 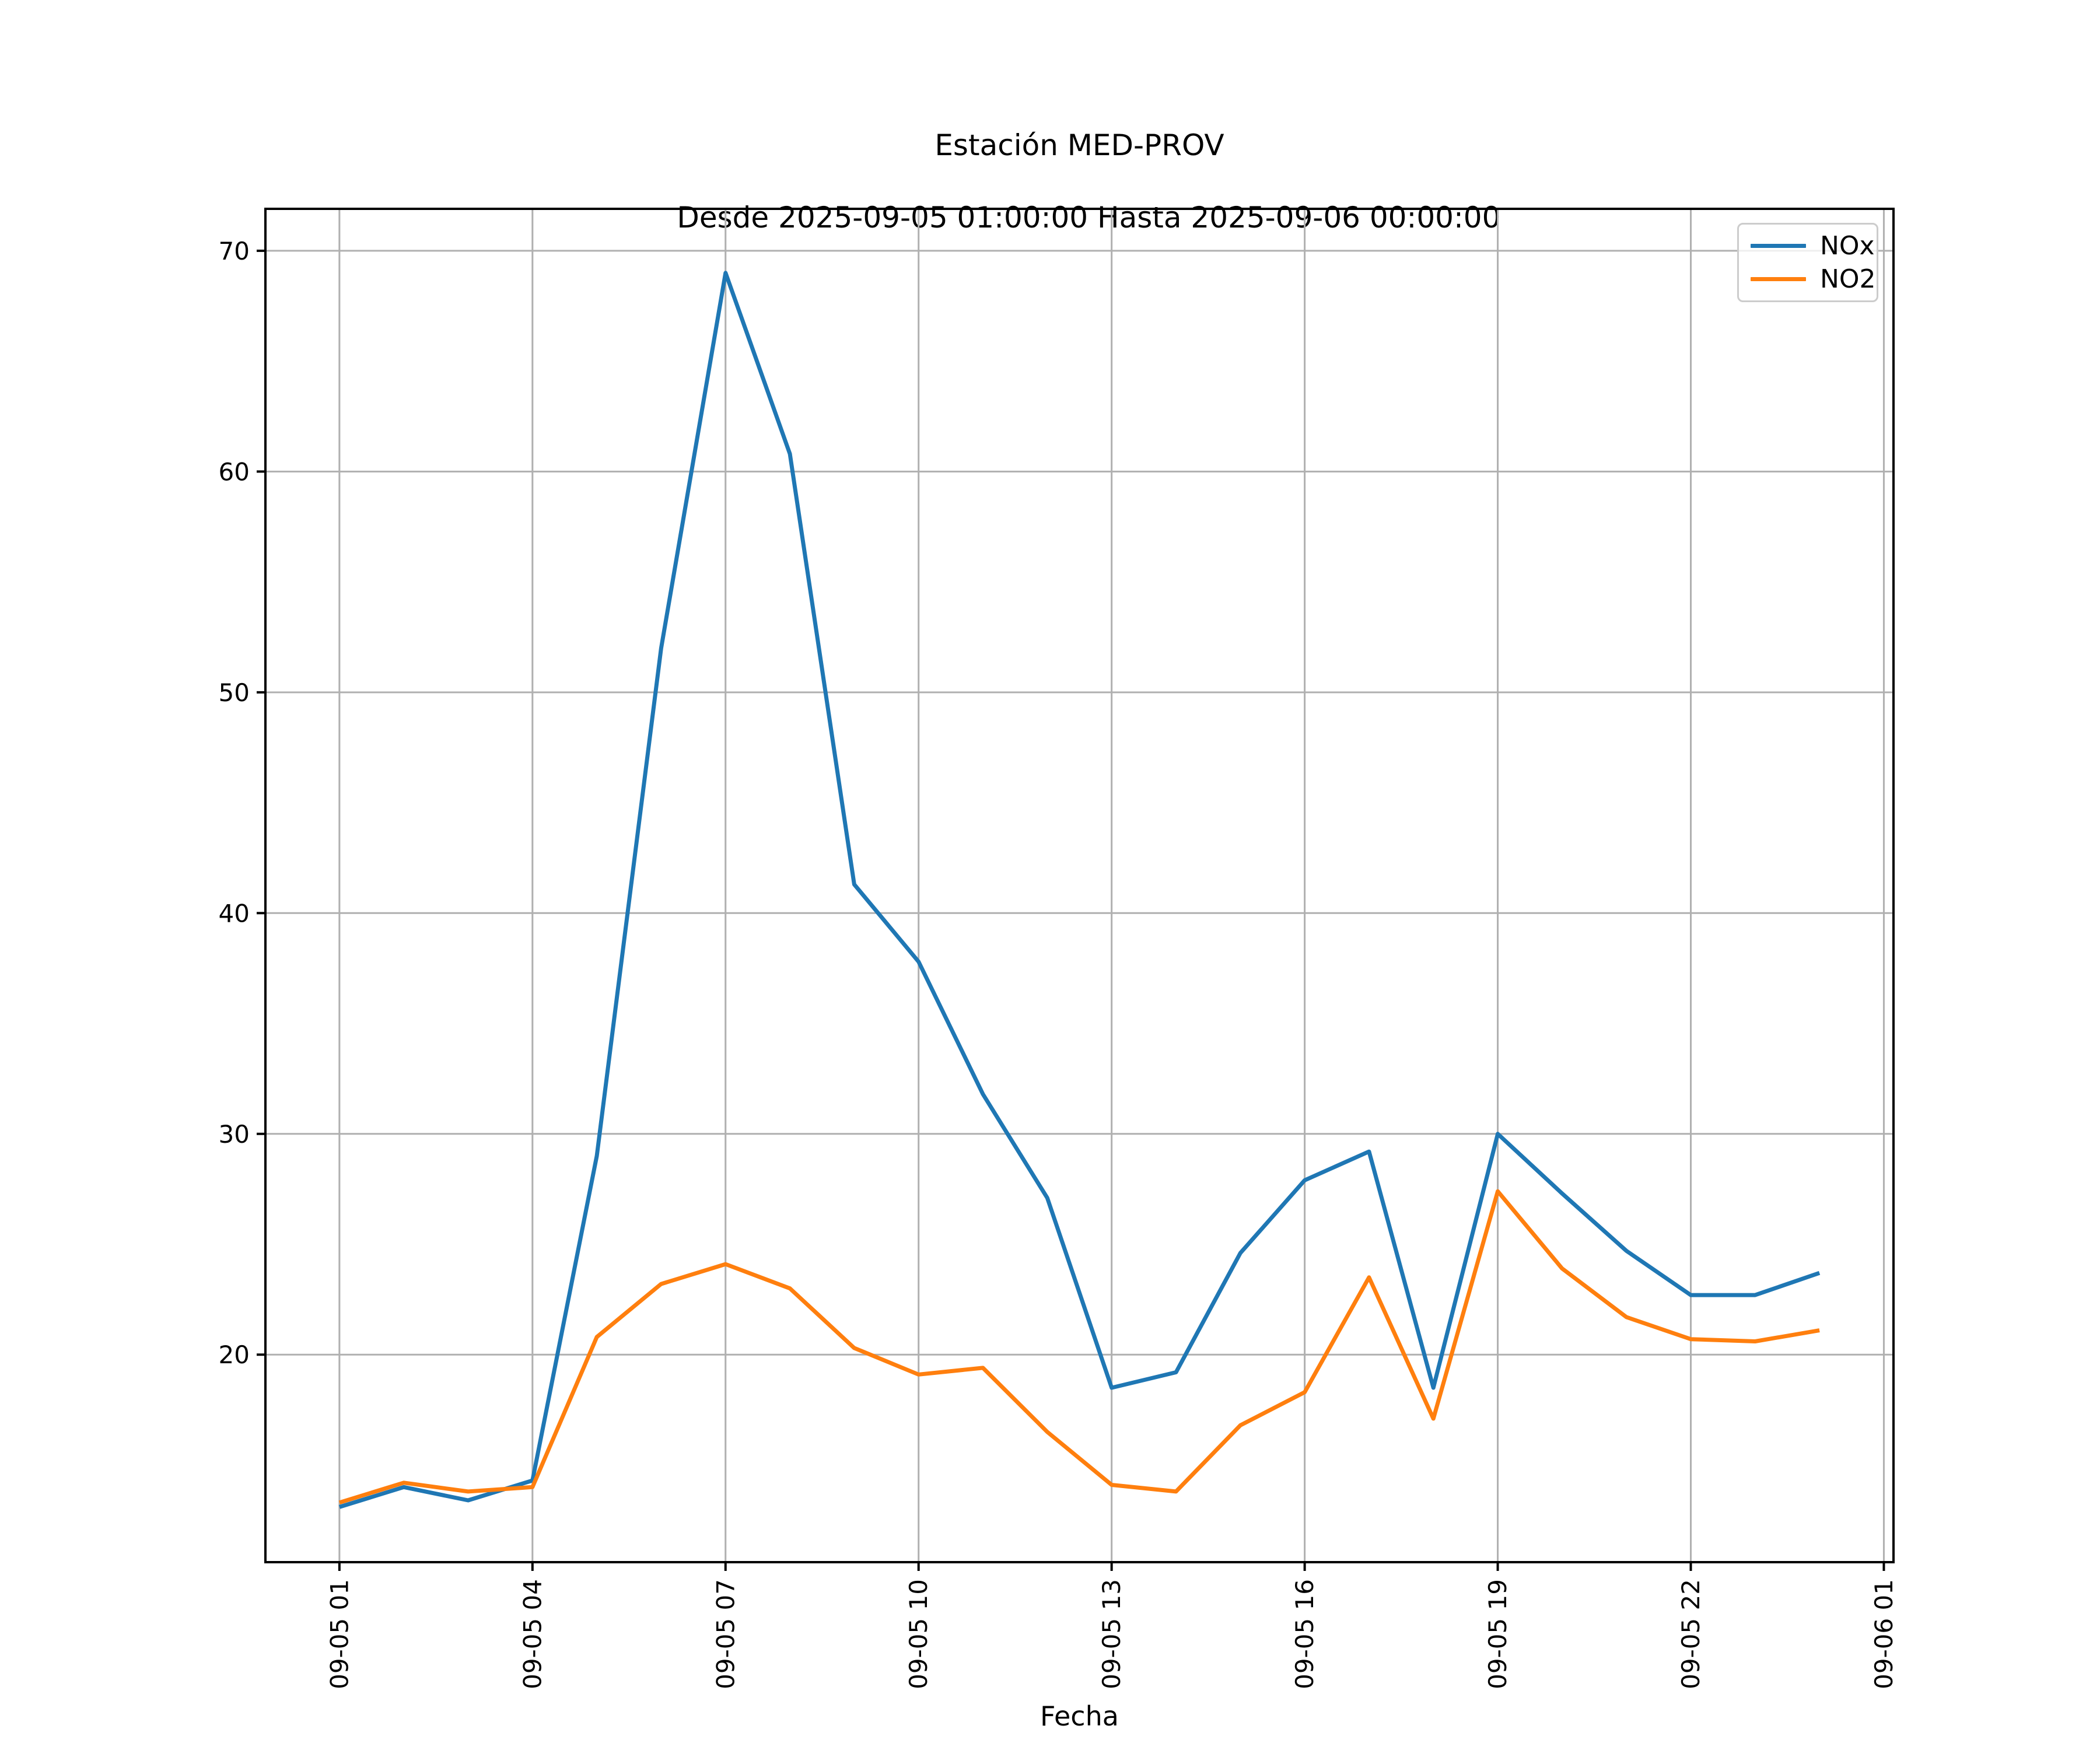 What do you see at coordinates (1813, 279) in the screenshot?
I see `legend-item-no2: NO2` at bounding box center [1813, 279].